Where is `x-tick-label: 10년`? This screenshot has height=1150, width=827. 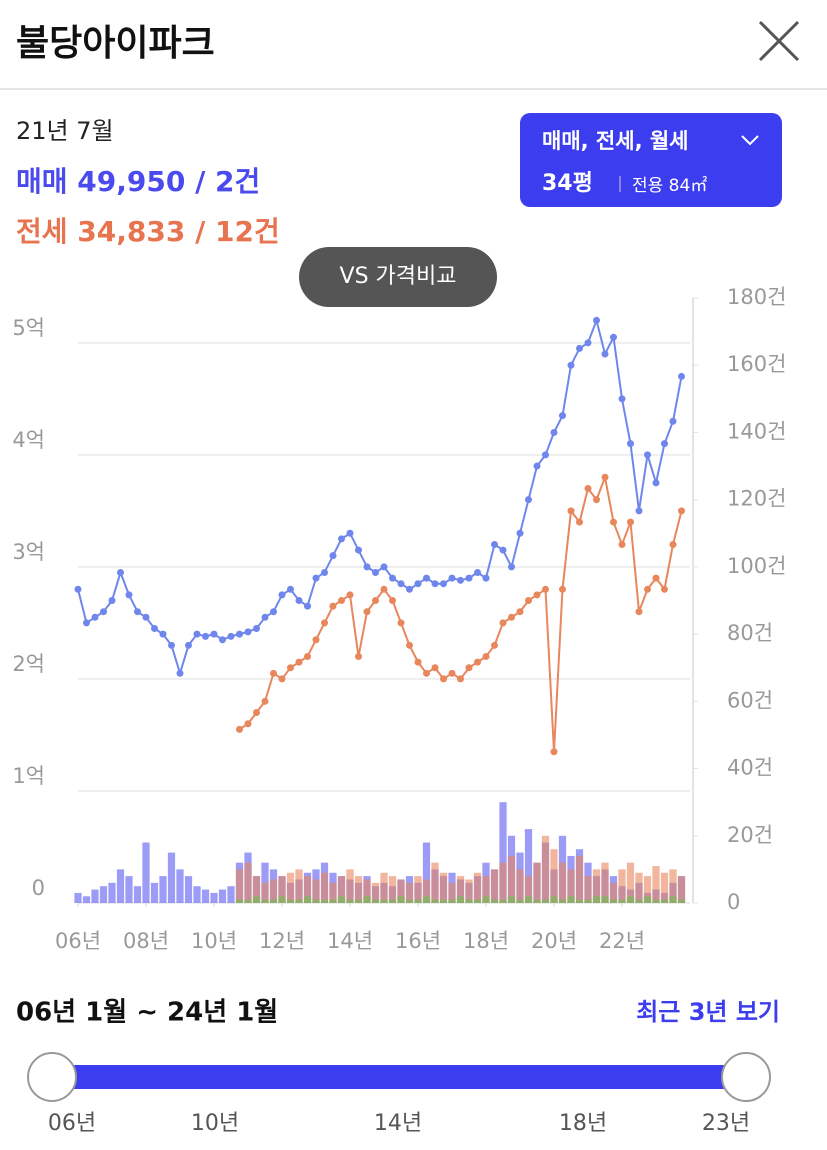
x-tick-label: 10년 is located at coordinates (214, 941).